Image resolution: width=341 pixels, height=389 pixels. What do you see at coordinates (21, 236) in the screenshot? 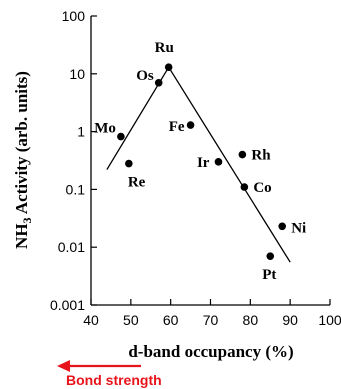
I see `y-axis-title-prefix: NH` at bounding box center [21, 236].